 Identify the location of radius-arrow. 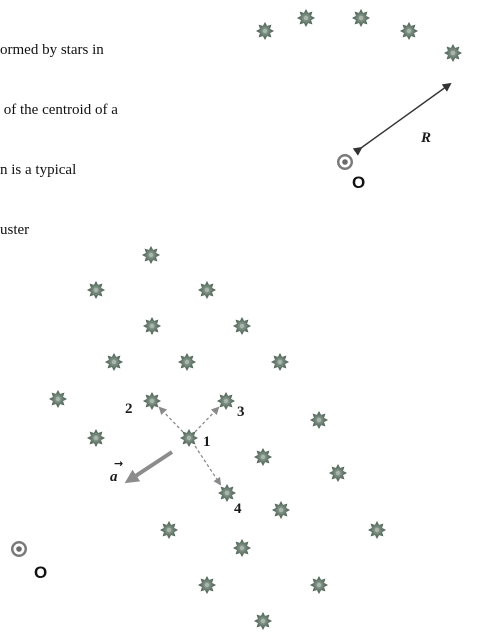
(402, 119).